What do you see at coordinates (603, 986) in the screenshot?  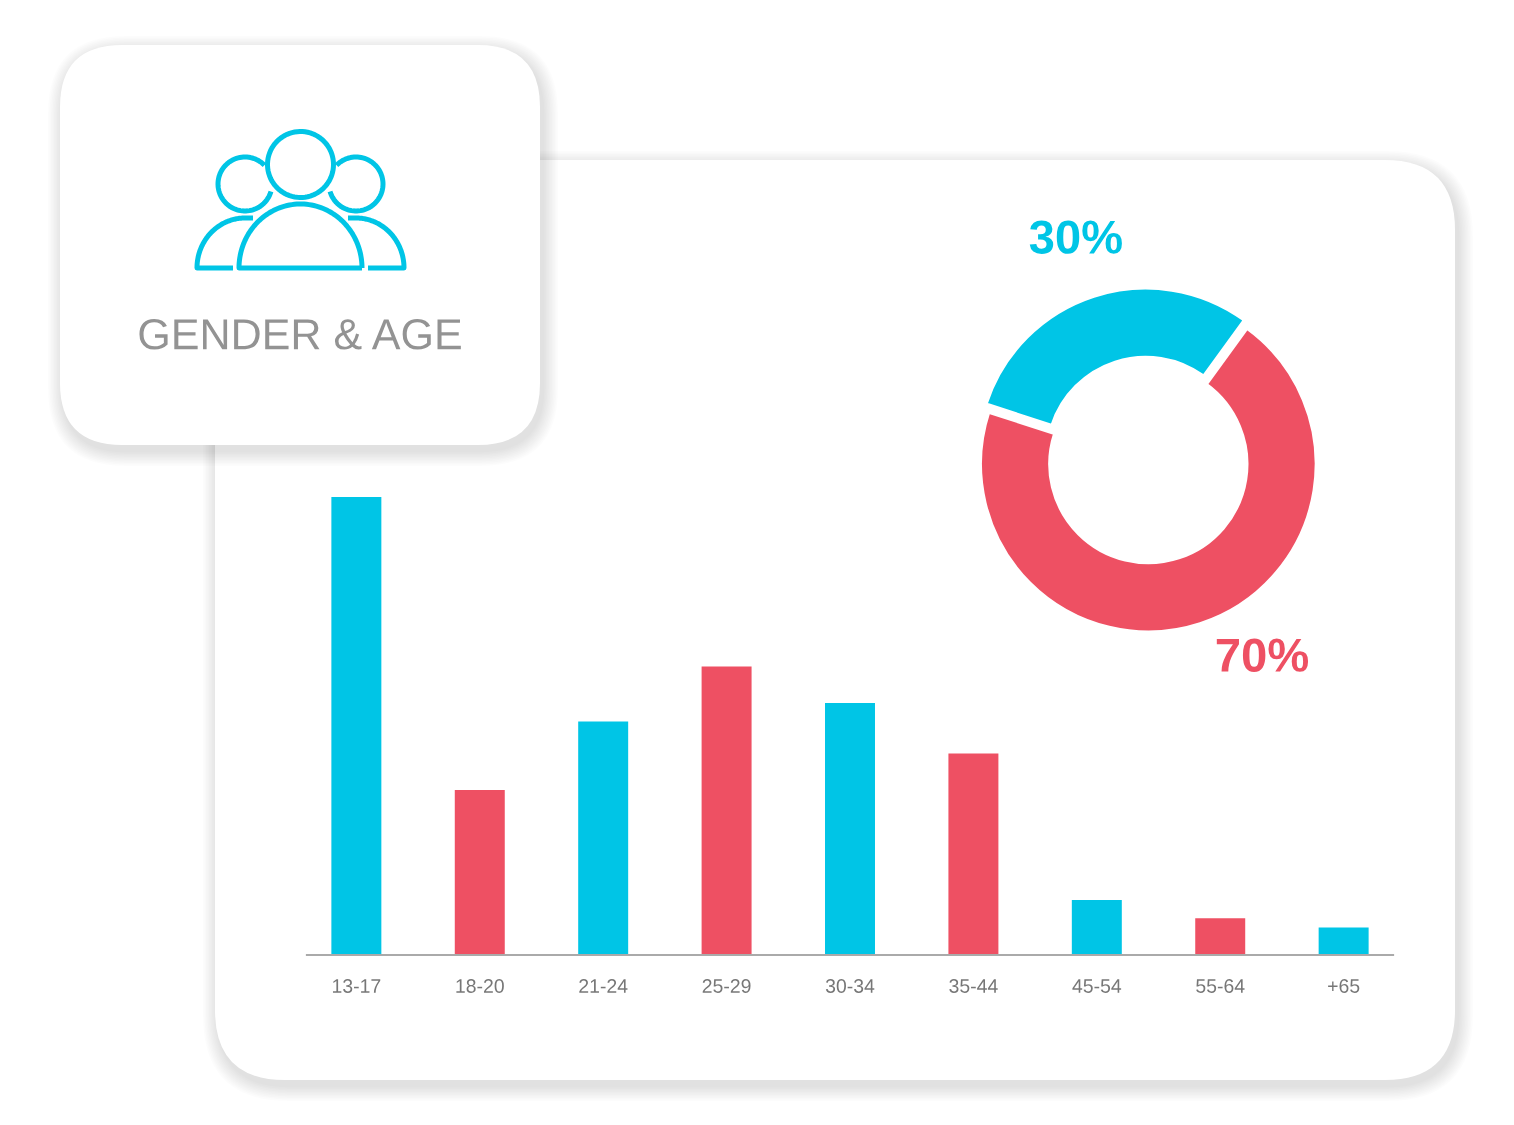 I see `x-tick-label: 21-24` at bounding box center [603, 986].